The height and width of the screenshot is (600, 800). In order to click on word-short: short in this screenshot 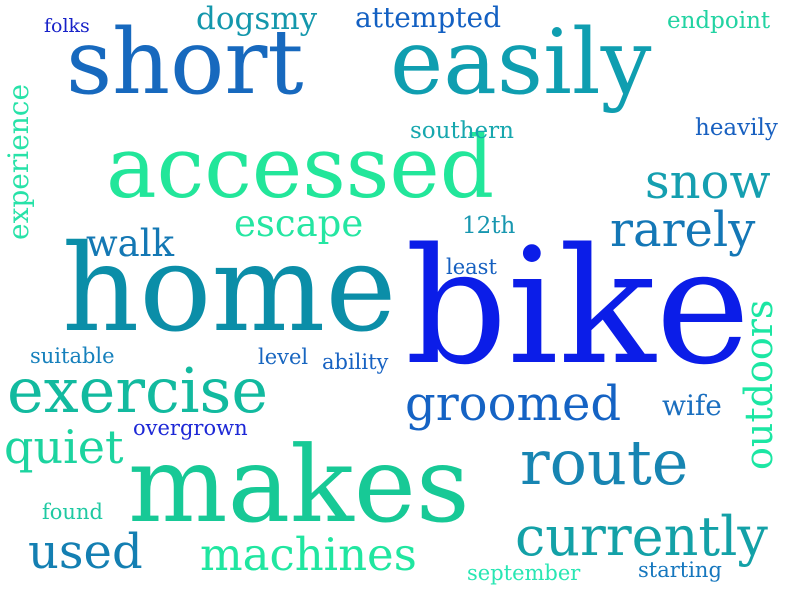, I will do `click(185, 62)`.